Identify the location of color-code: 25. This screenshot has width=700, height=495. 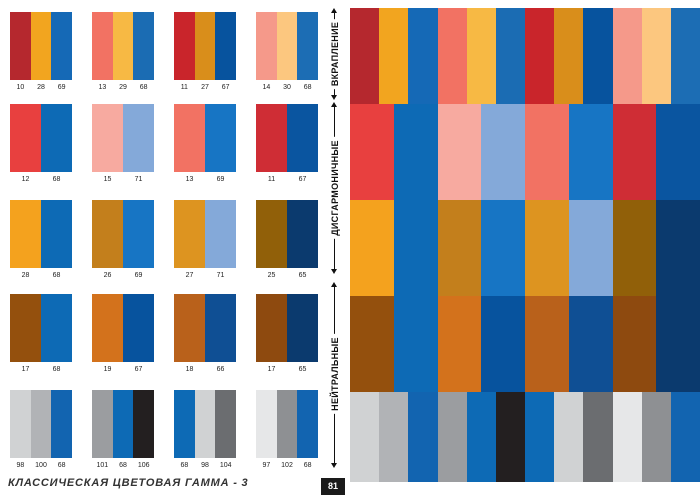
(271, 275).